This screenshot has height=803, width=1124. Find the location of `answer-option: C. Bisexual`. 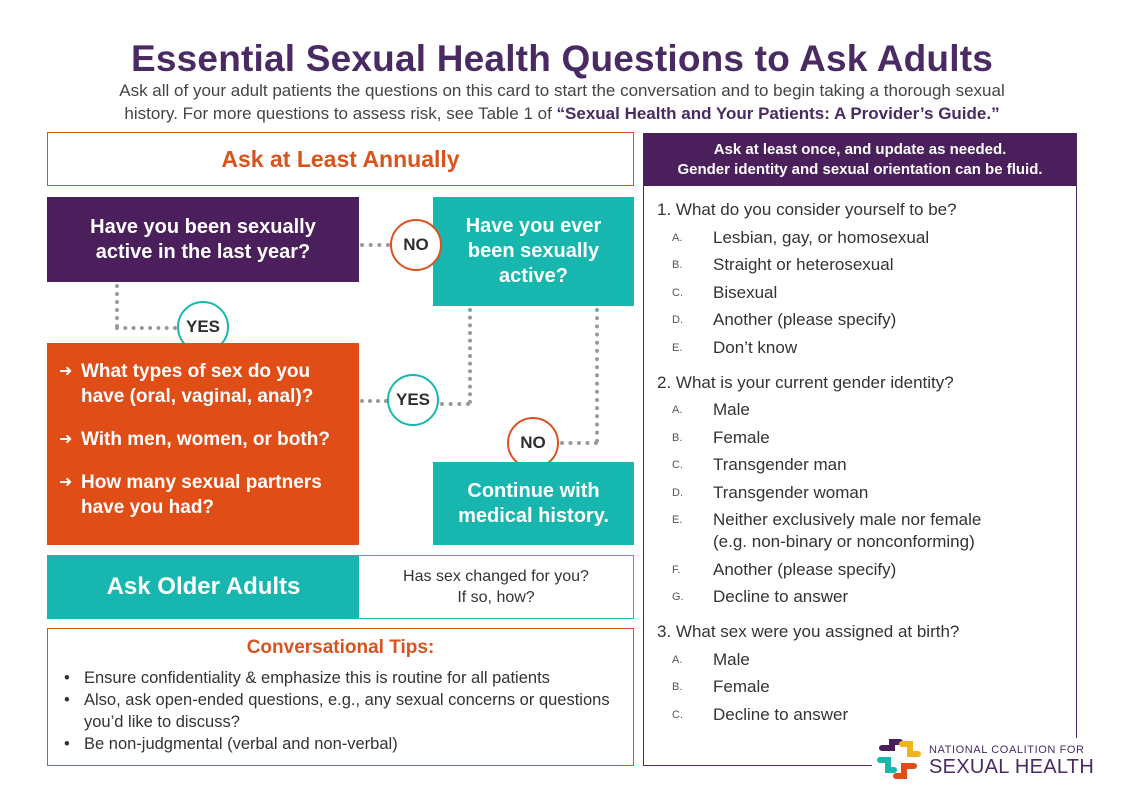

answer-option: C. Bisexual is located at coordinates (862, 293).